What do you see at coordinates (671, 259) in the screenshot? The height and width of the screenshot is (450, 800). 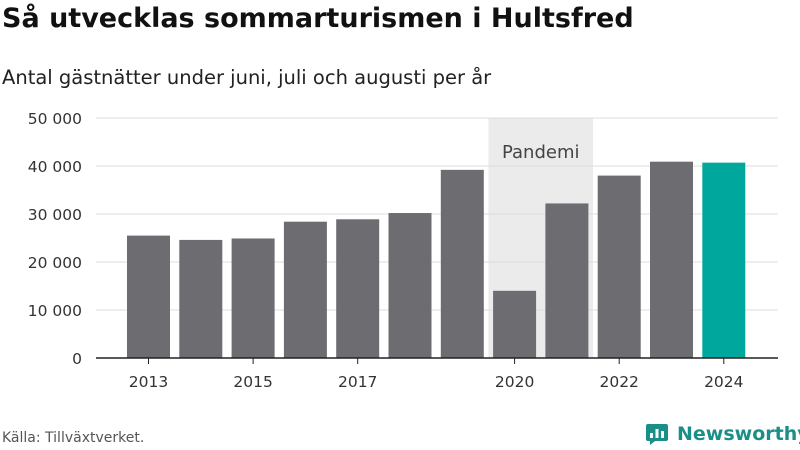 I see `bar-2023` at bounding box center [671, 259].